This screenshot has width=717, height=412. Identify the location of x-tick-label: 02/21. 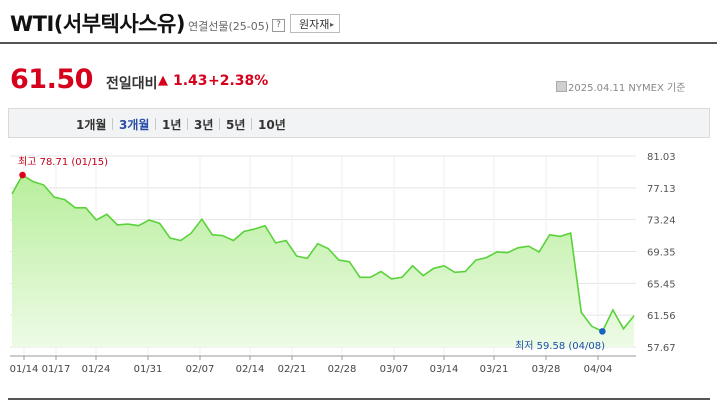
(292, 369).